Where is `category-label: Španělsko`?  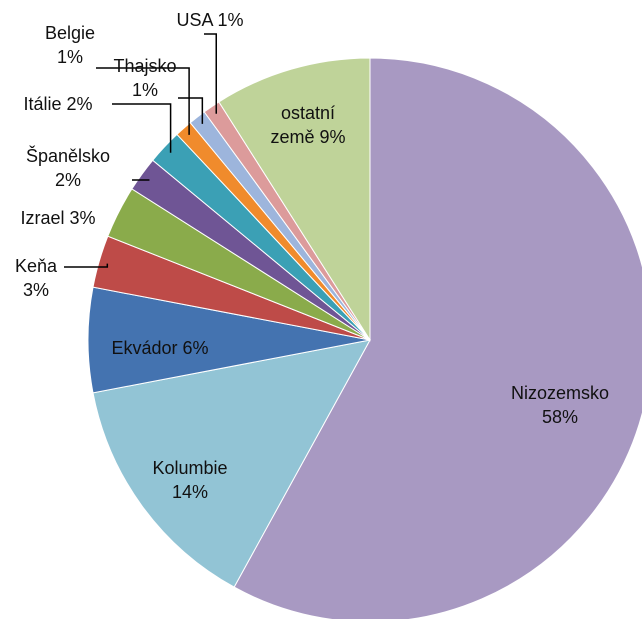
category-label: Španělsko is located at coordinates (68, 156).